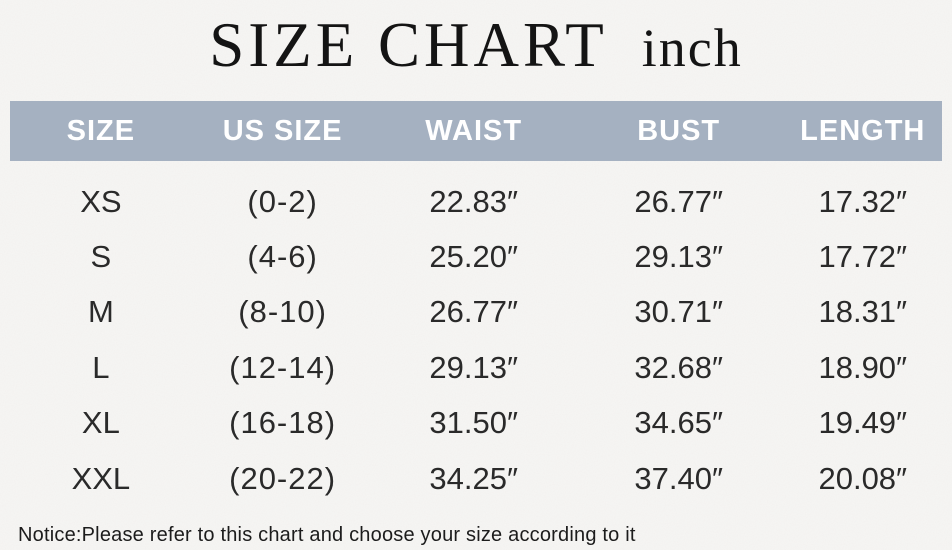 The height and width of the screenshot is (550, 952). Describe the element at coordinates (408, 45) in the screenshot. I see `title-main: SIZE CHART` at that location.